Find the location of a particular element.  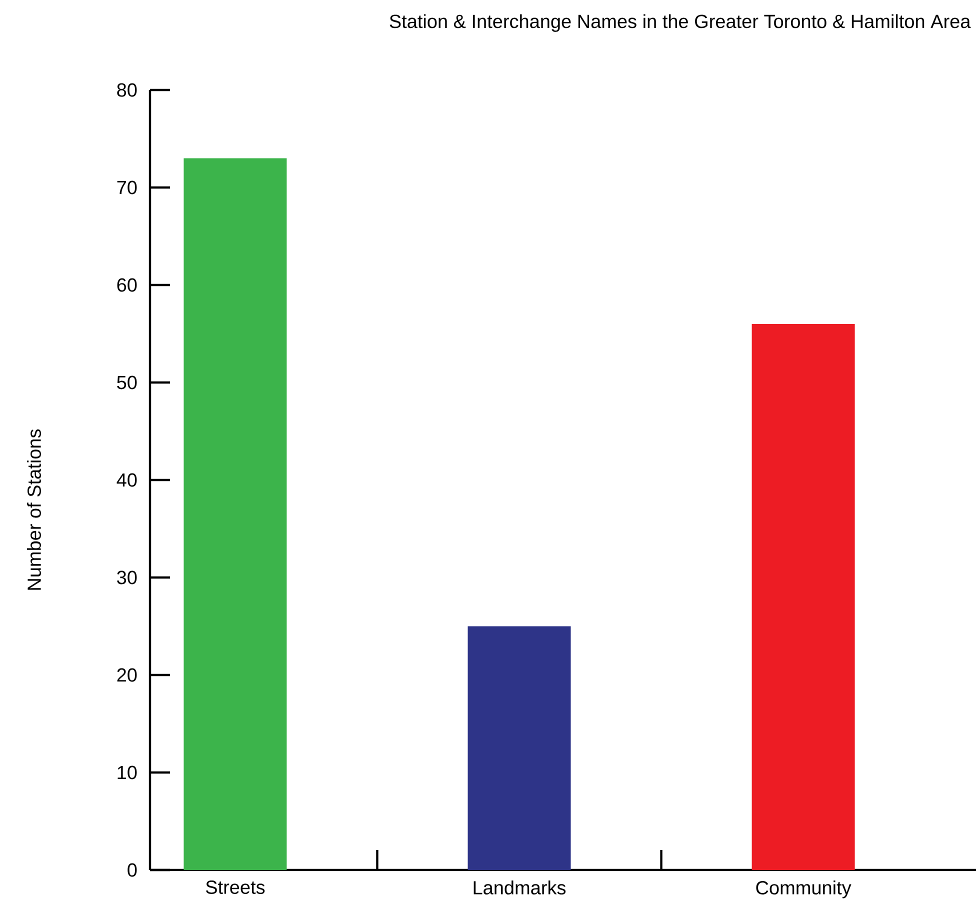

chart-title: Station & Interchange Names in the Greater Toronto & Hamilton Area is located at coordinates (680, 23).